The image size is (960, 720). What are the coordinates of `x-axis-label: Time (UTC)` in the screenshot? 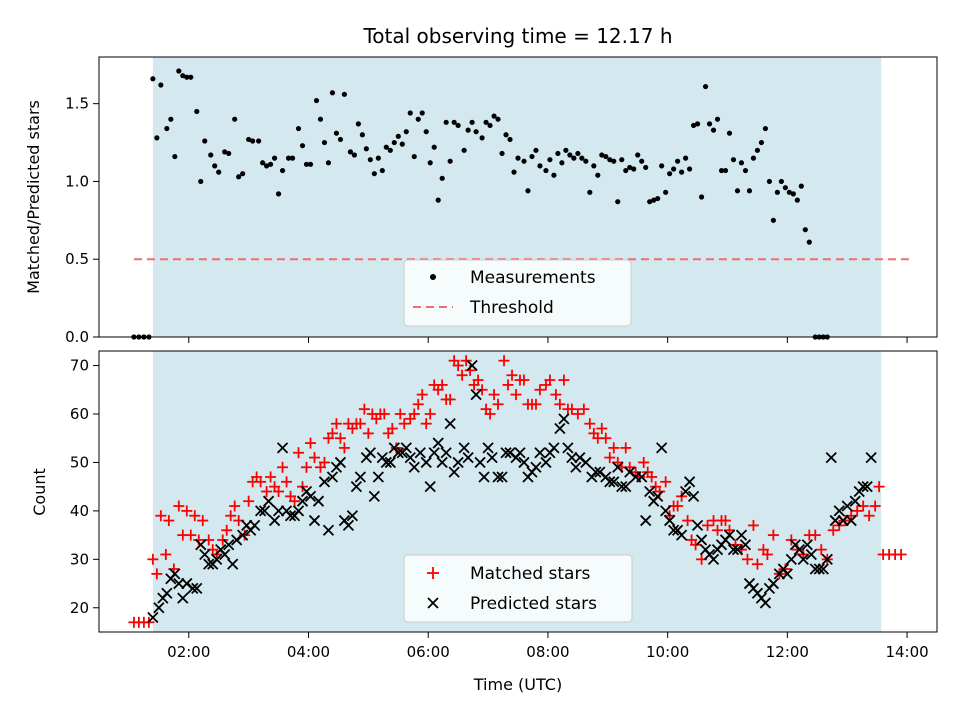 It's located at (517, 684).